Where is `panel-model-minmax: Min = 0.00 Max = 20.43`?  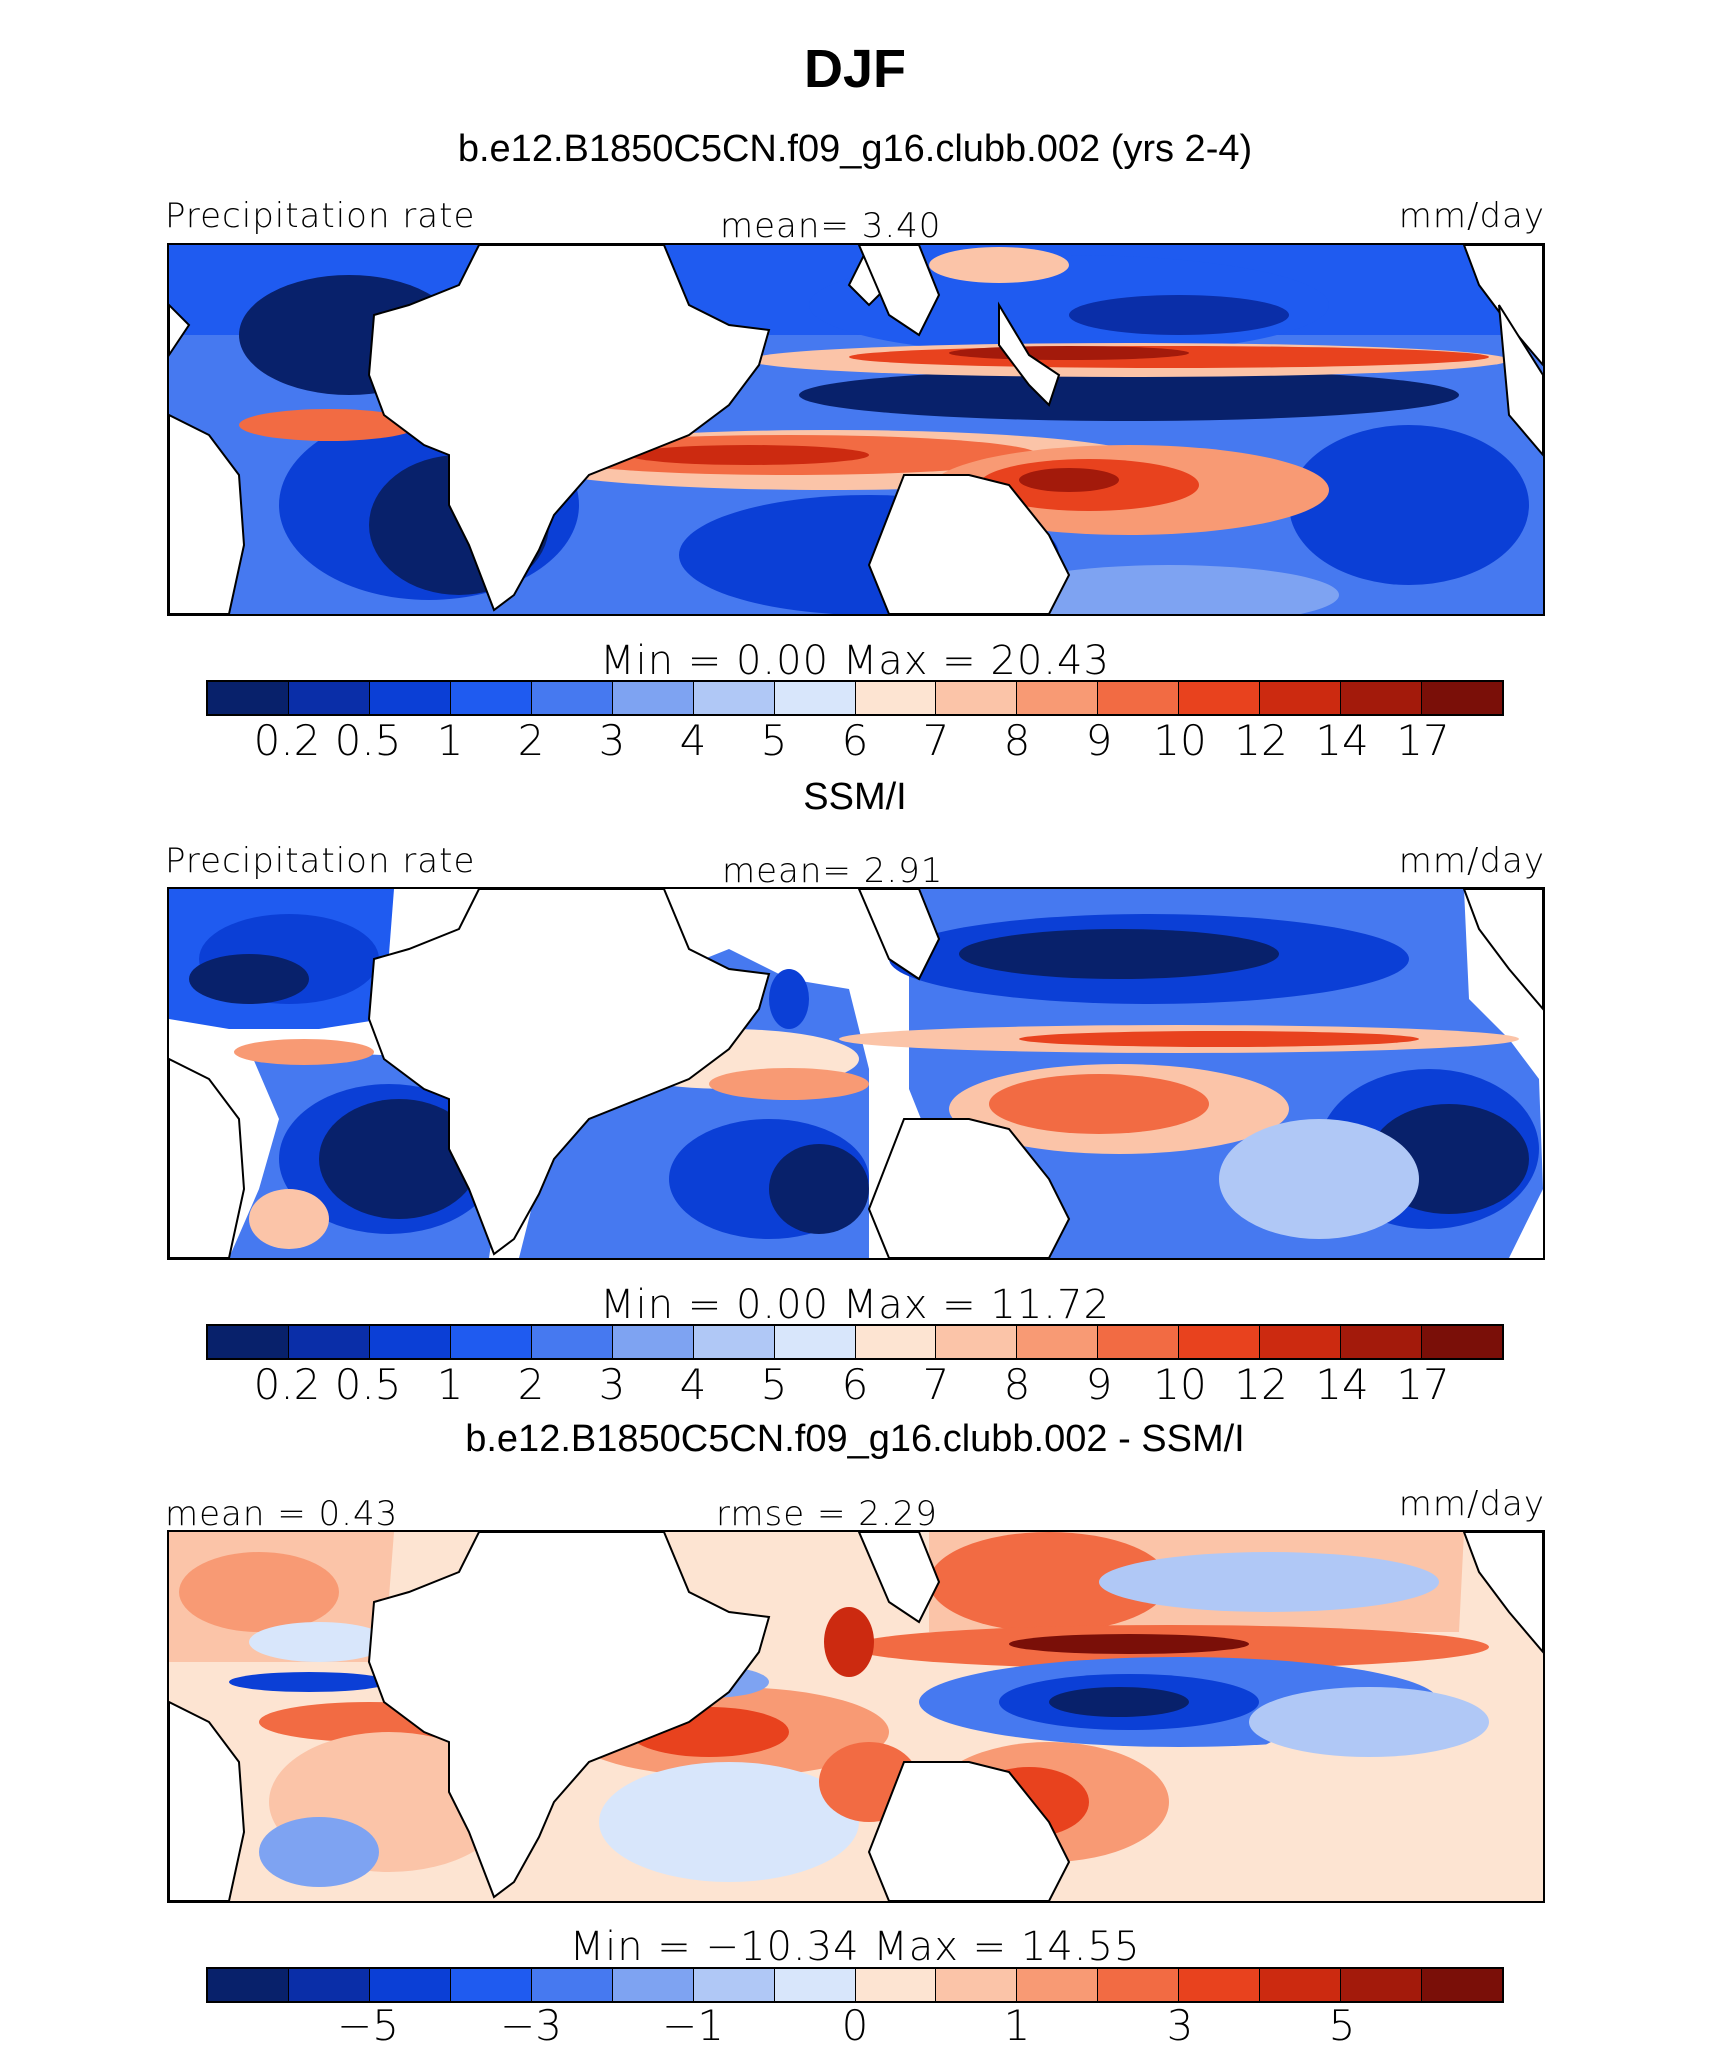 panel-model-minmax: Min = 0.00 Max = 20.43 is located at coordinates (855, 661).